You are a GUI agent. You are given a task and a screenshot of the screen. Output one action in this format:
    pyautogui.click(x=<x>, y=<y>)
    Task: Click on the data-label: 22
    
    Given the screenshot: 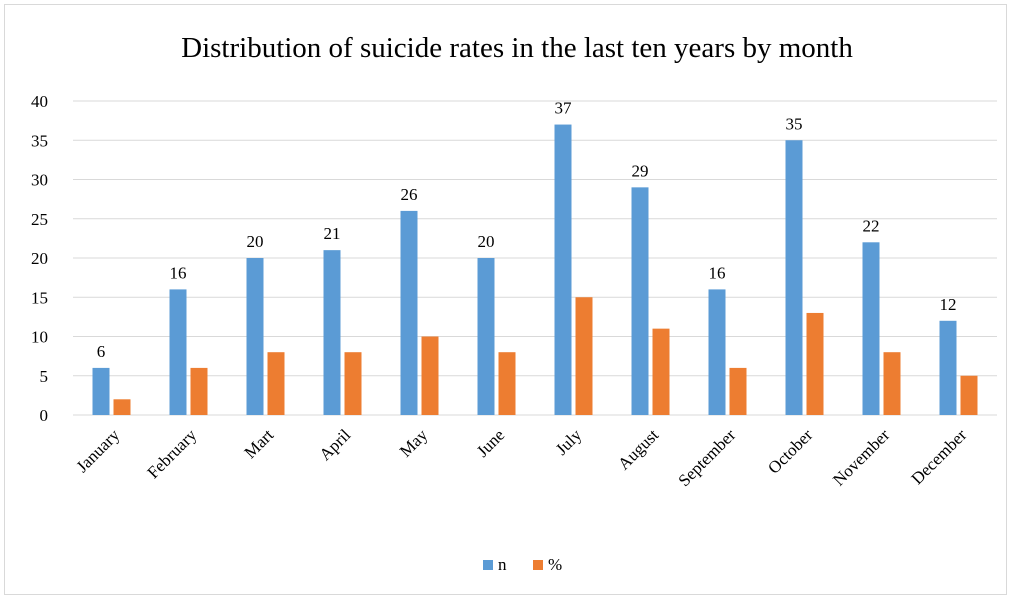 What is the action you would take?
    pyautogui.click(x=871, y=225)
    